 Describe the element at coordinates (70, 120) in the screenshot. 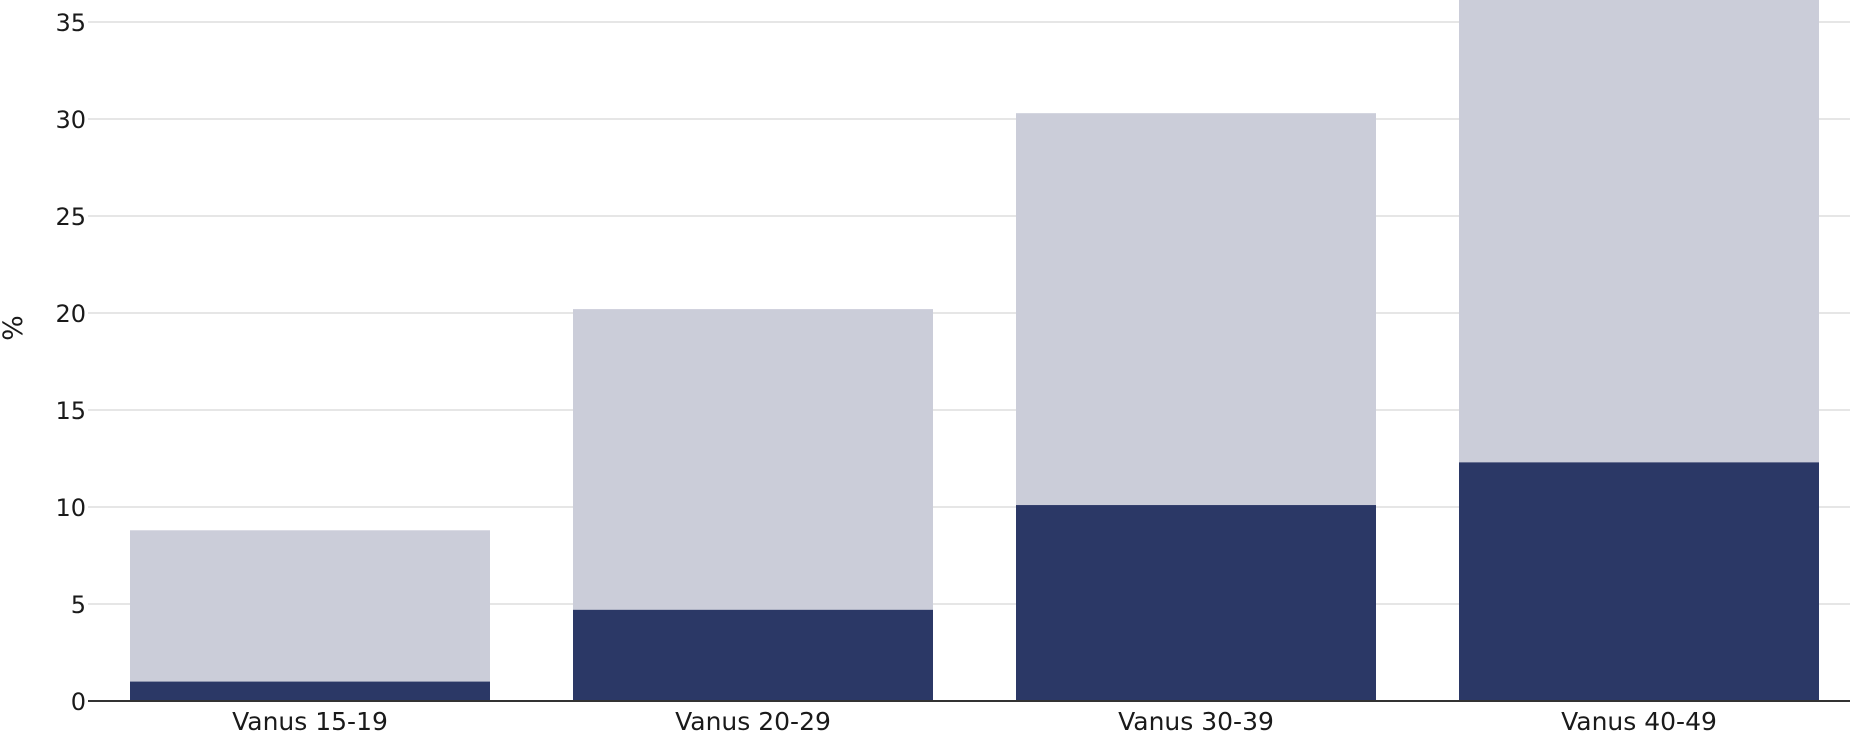

I see `y-tick-label-30: 30` at that location.